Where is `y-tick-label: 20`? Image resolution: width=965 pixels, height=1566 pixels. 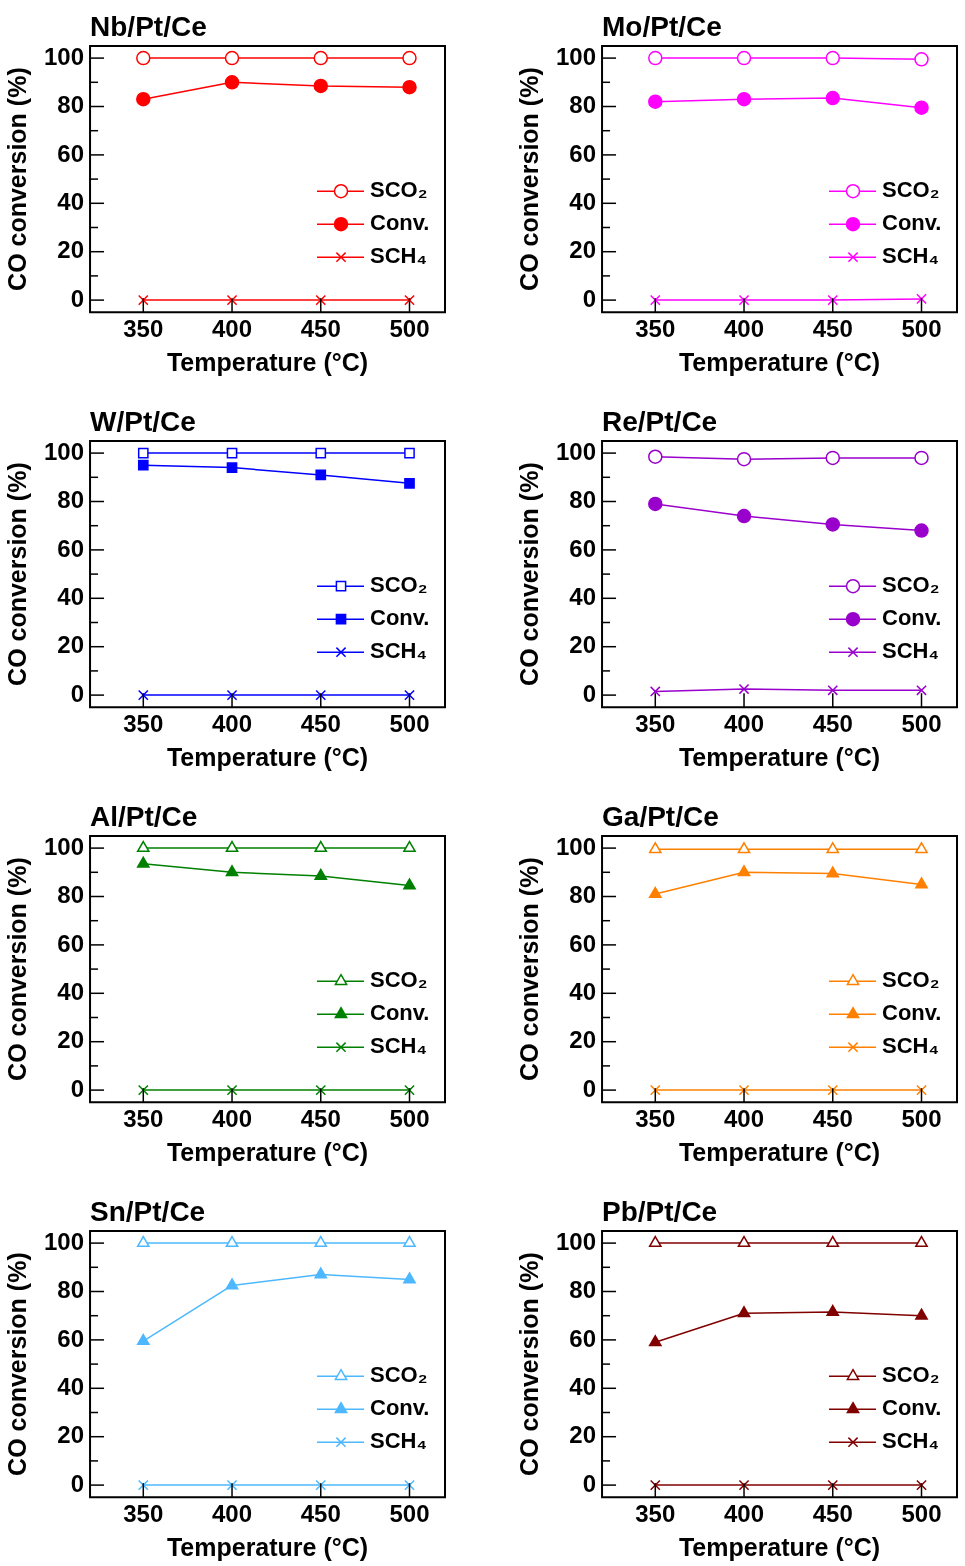 y-tick-label: 20 is located at coordinates (71, 250).